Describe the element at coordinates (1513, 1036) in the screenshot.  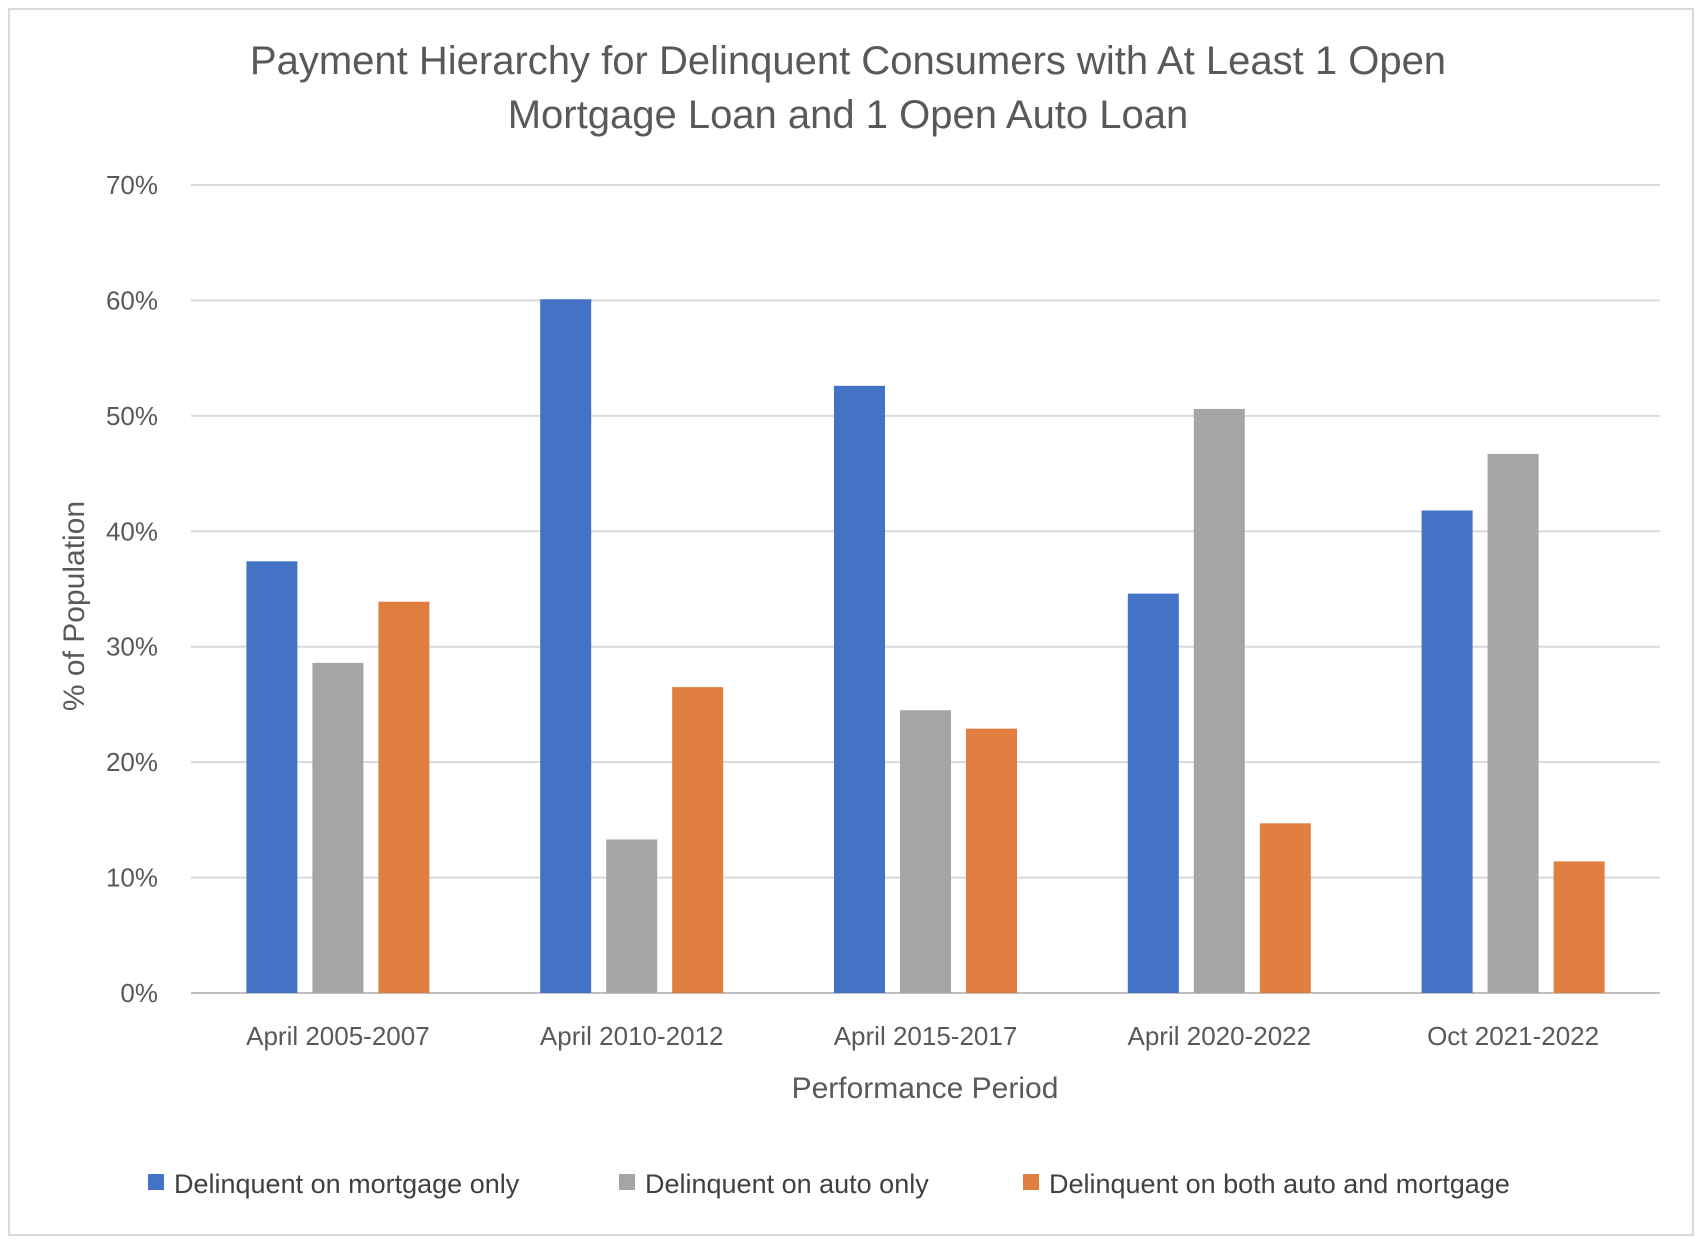
I see `x-tick-label: Oct 2021-2022` at that location.